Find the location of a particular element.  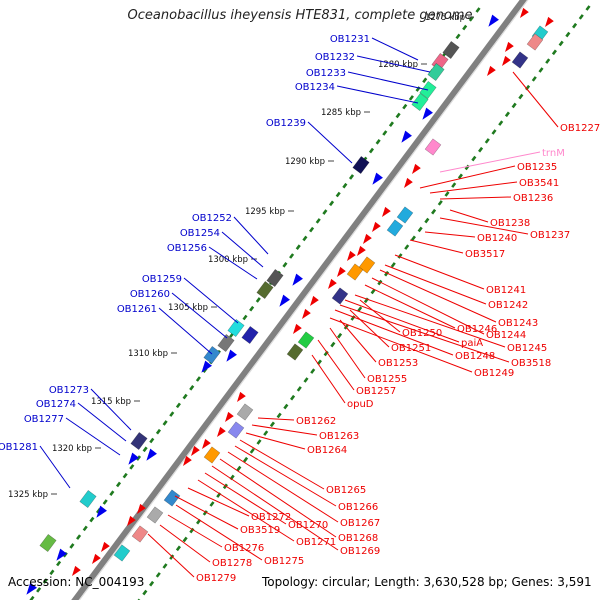

reverse-gene-label: OB1265 is located at coordinates (346, 490).